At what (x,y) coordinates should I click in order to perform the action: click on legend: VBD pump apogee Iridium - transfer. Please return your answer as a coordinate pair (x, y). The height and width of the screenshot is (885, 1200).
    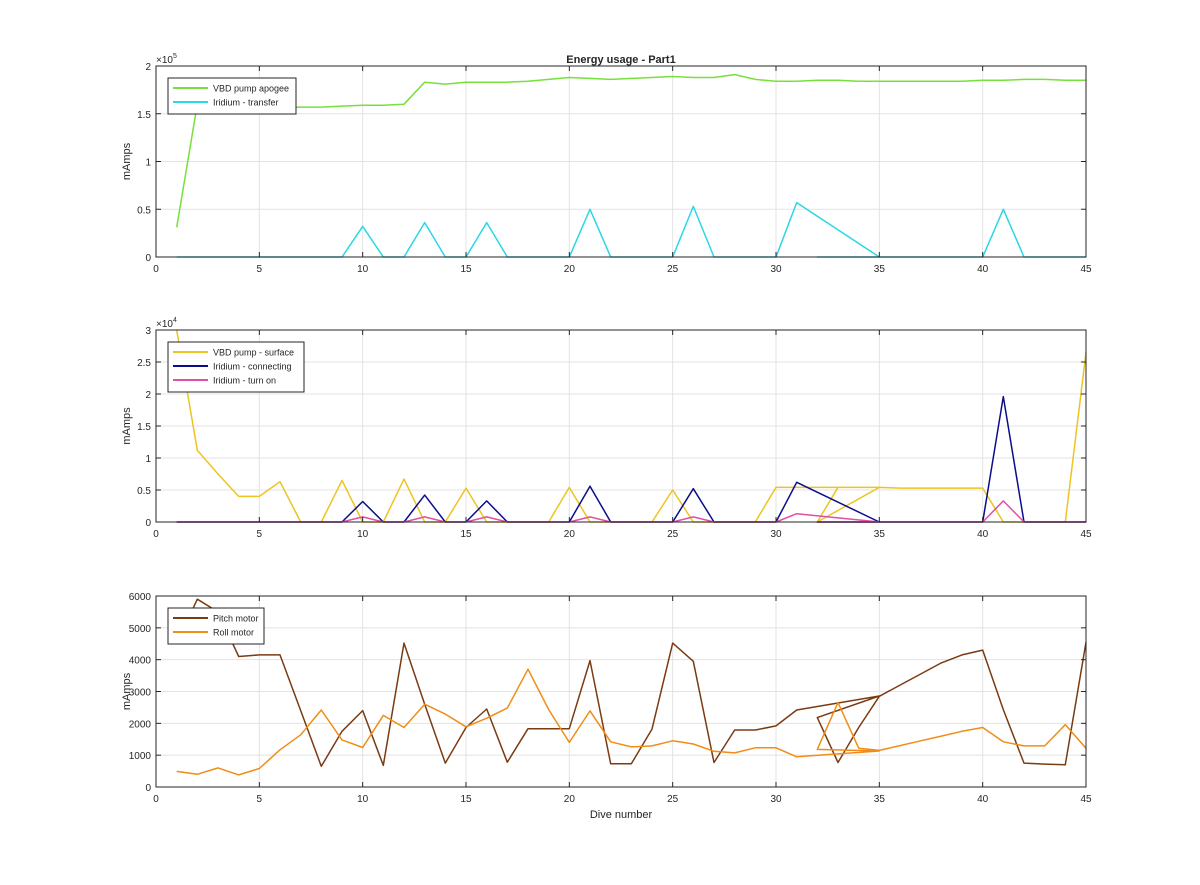
    Looking at the image, I should click on (232, 96).